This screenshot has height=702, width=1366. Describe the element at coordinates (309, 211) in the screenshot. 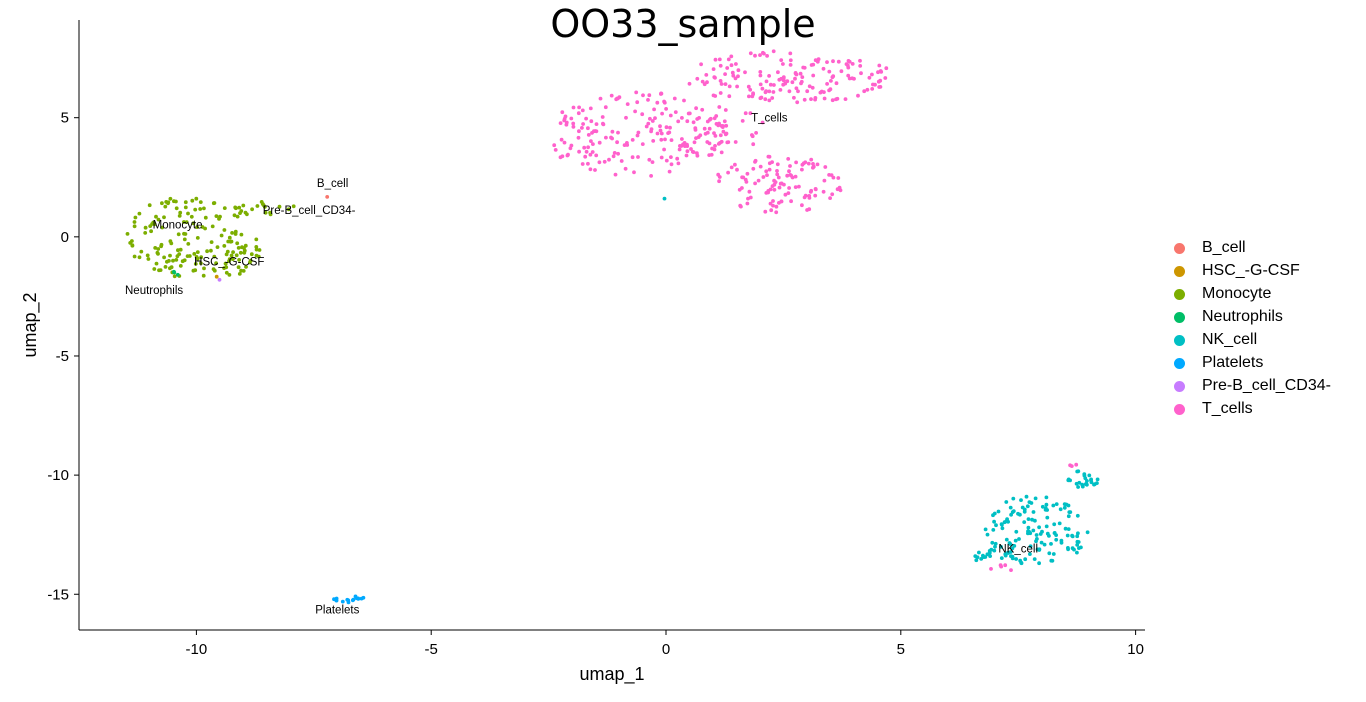

I see `cluster-label: Pre-B_cell_CD34-` at that location.